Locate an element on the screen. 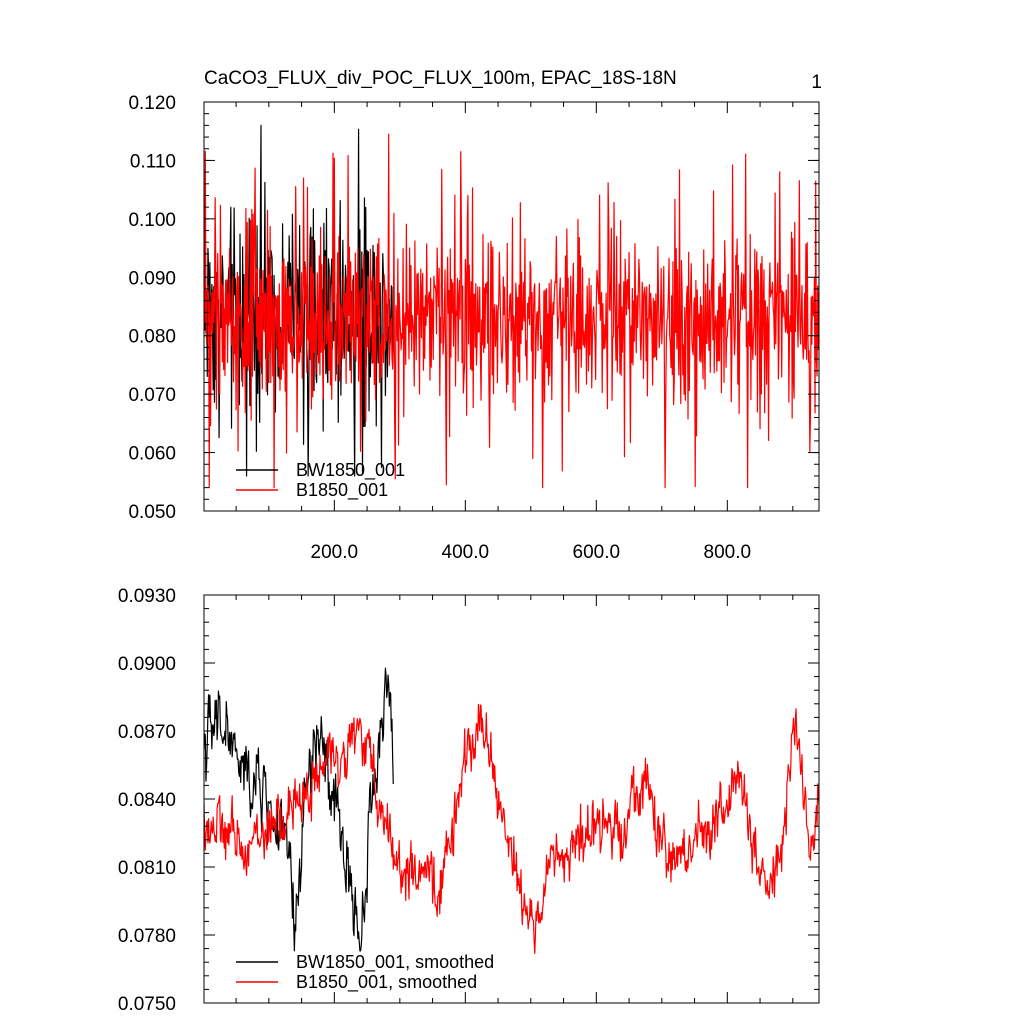  x-tick-label: 800.0 is located at coordinates (728, 552).